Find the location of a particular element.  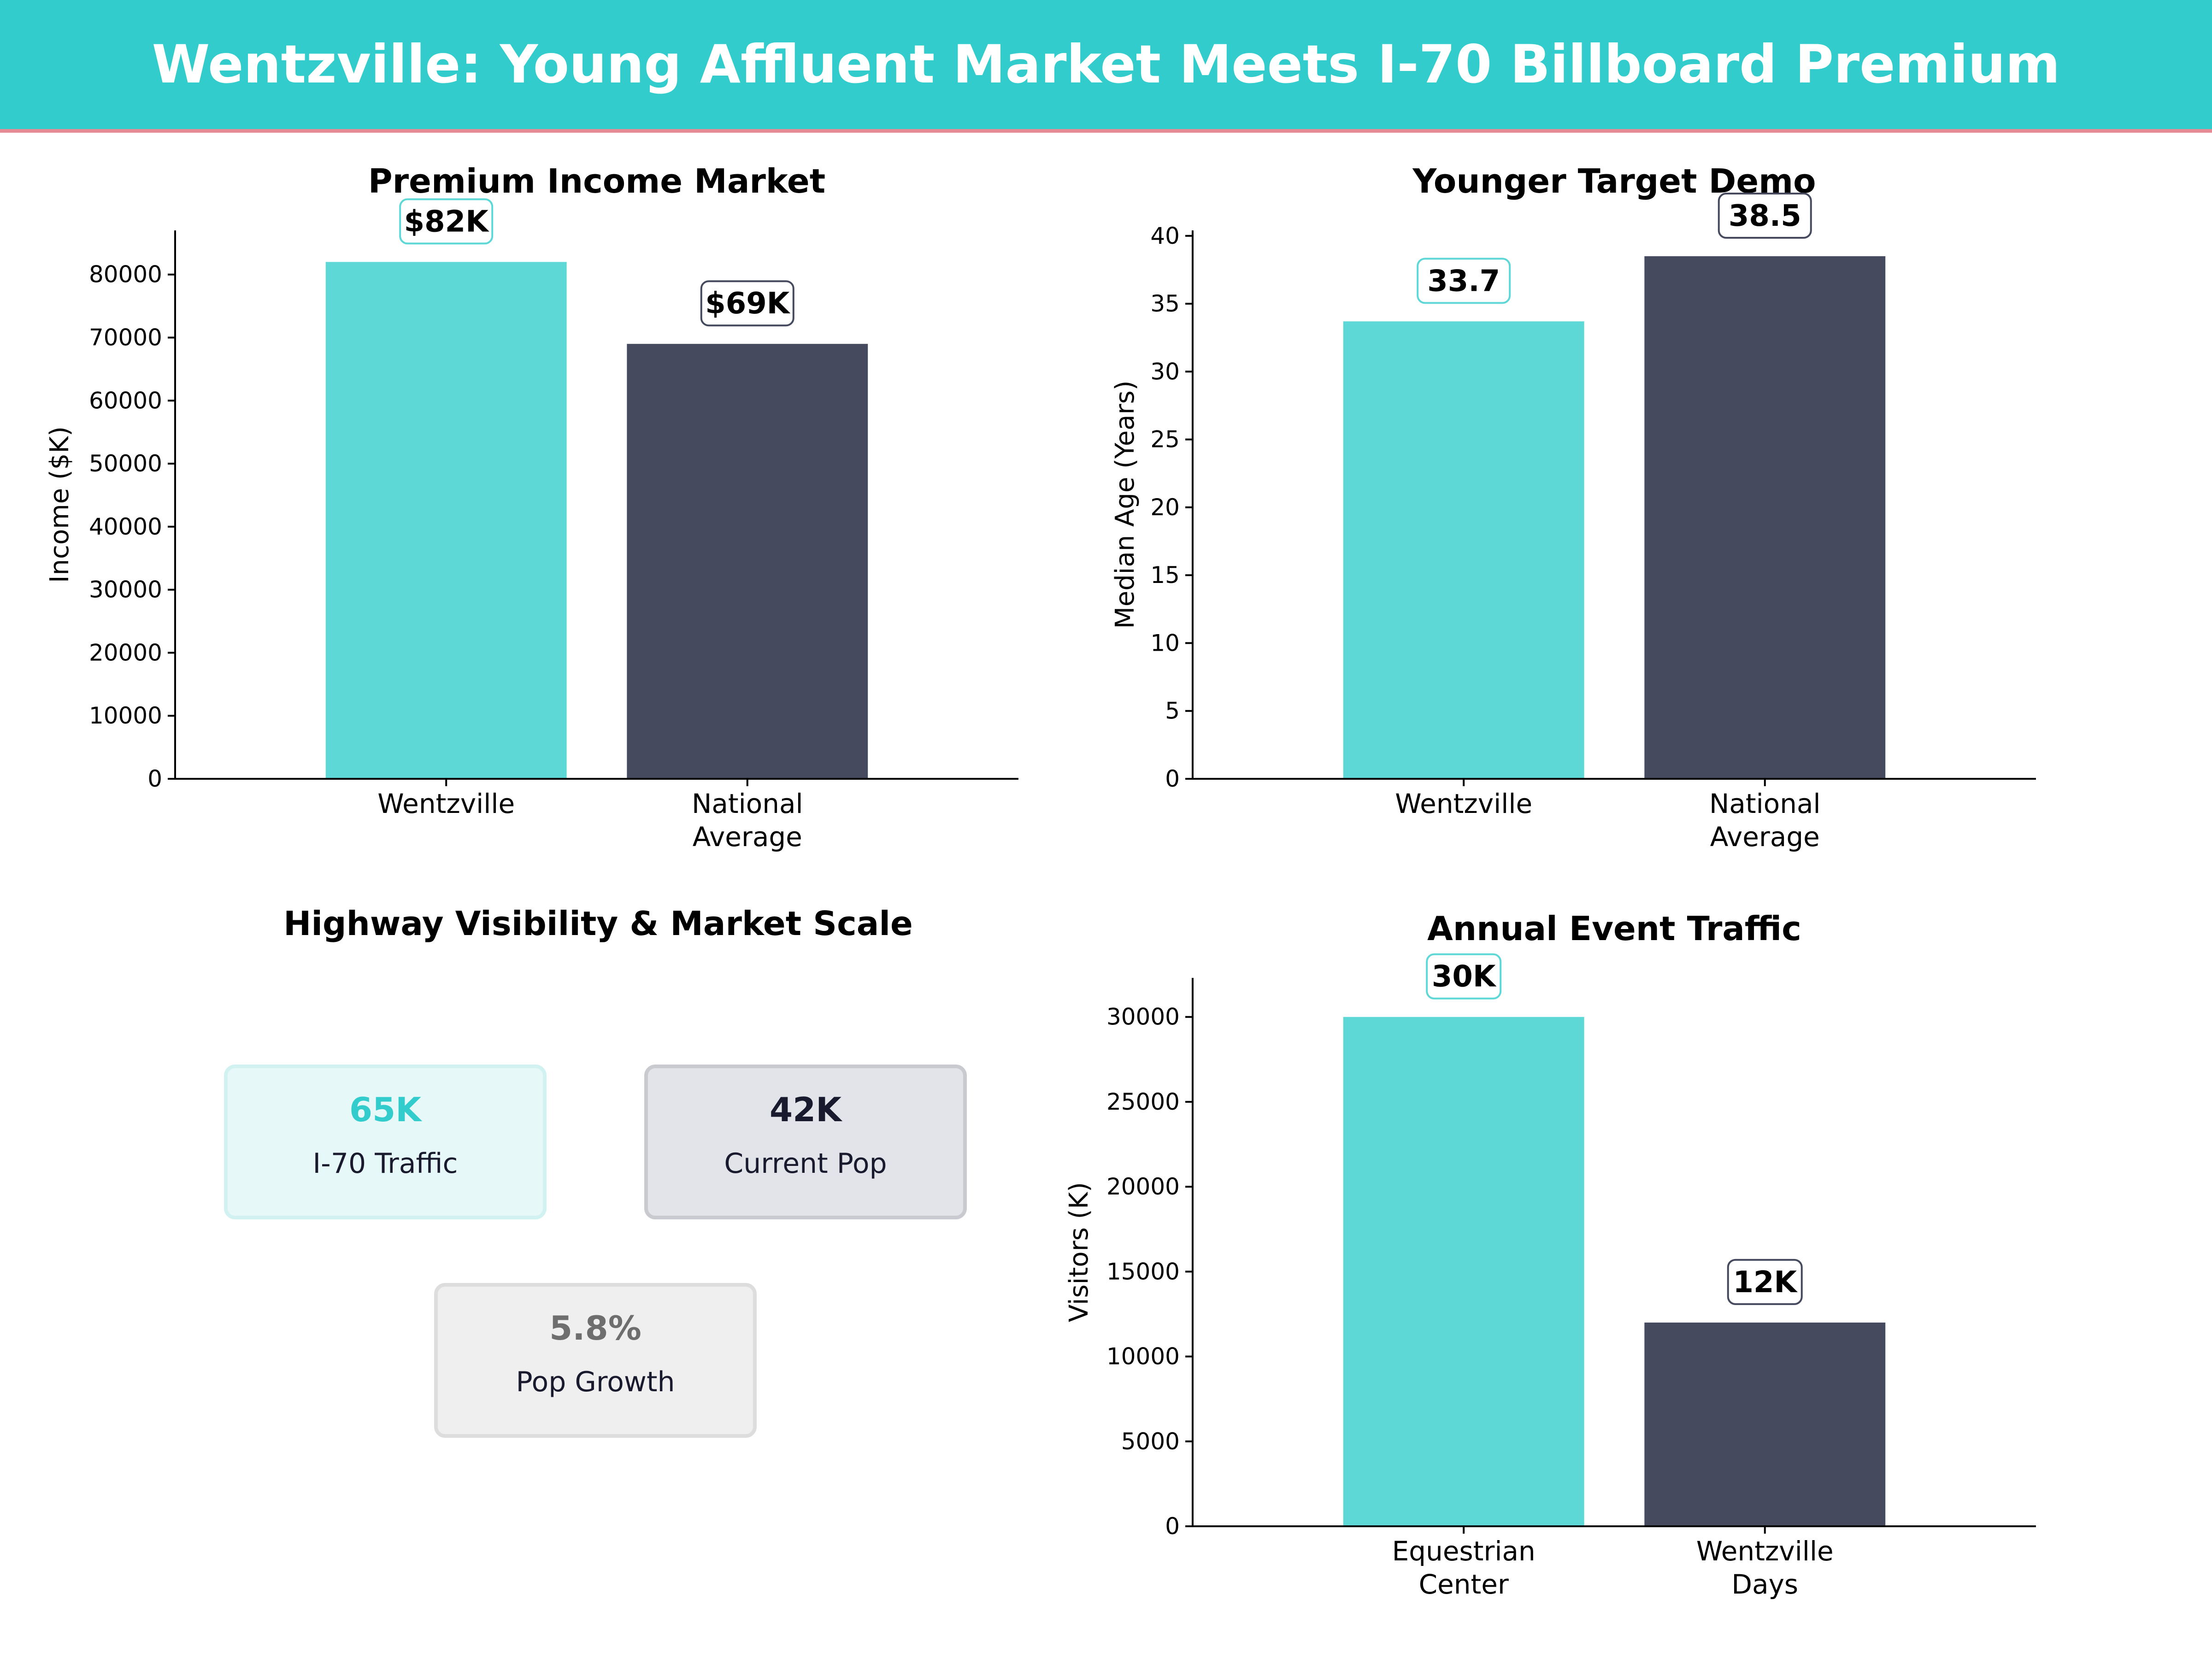

y-tick-label: 35 is located at coordinates (1165, 303).